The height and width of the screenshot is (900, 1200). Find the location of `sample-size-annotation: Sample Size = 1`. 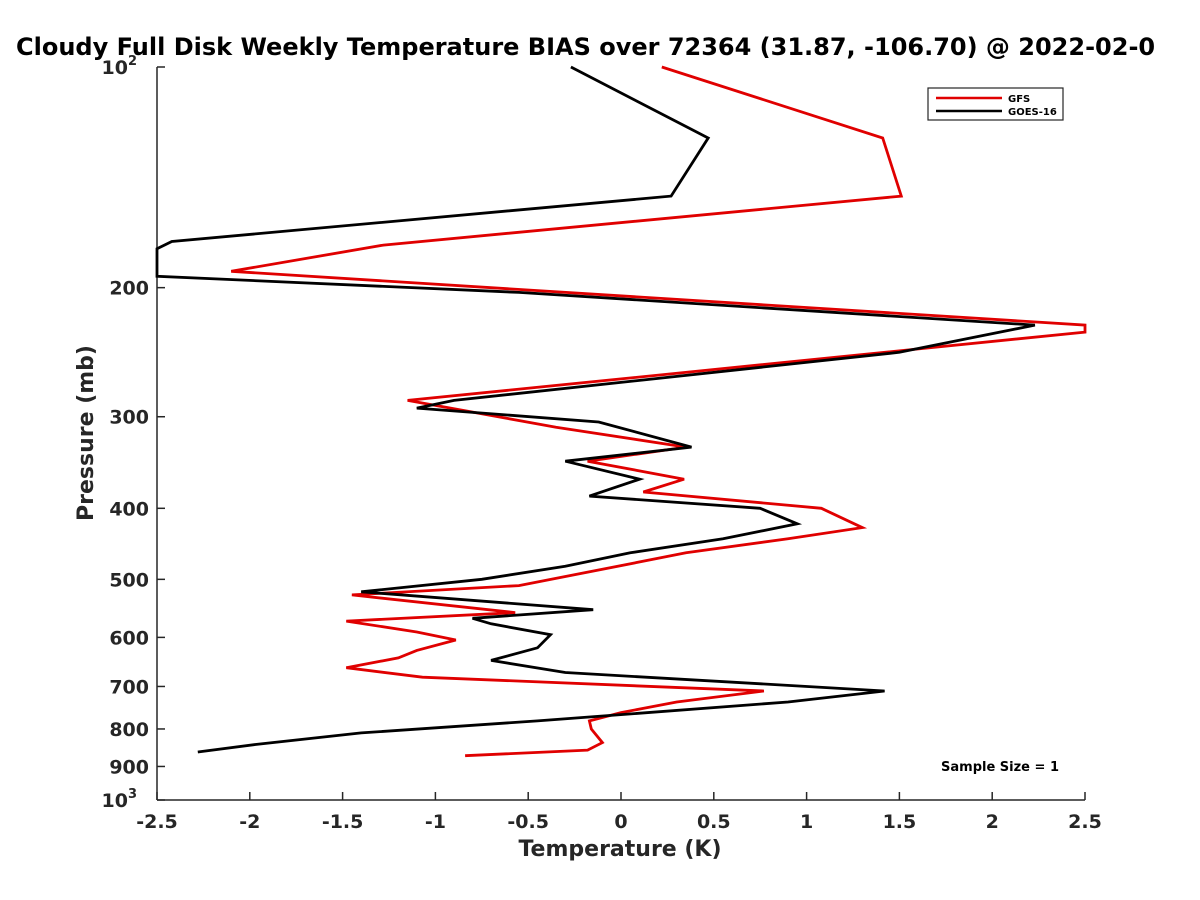

sample-size-annotation: Sample Size = 1 is located at coordinates (1000, 767).